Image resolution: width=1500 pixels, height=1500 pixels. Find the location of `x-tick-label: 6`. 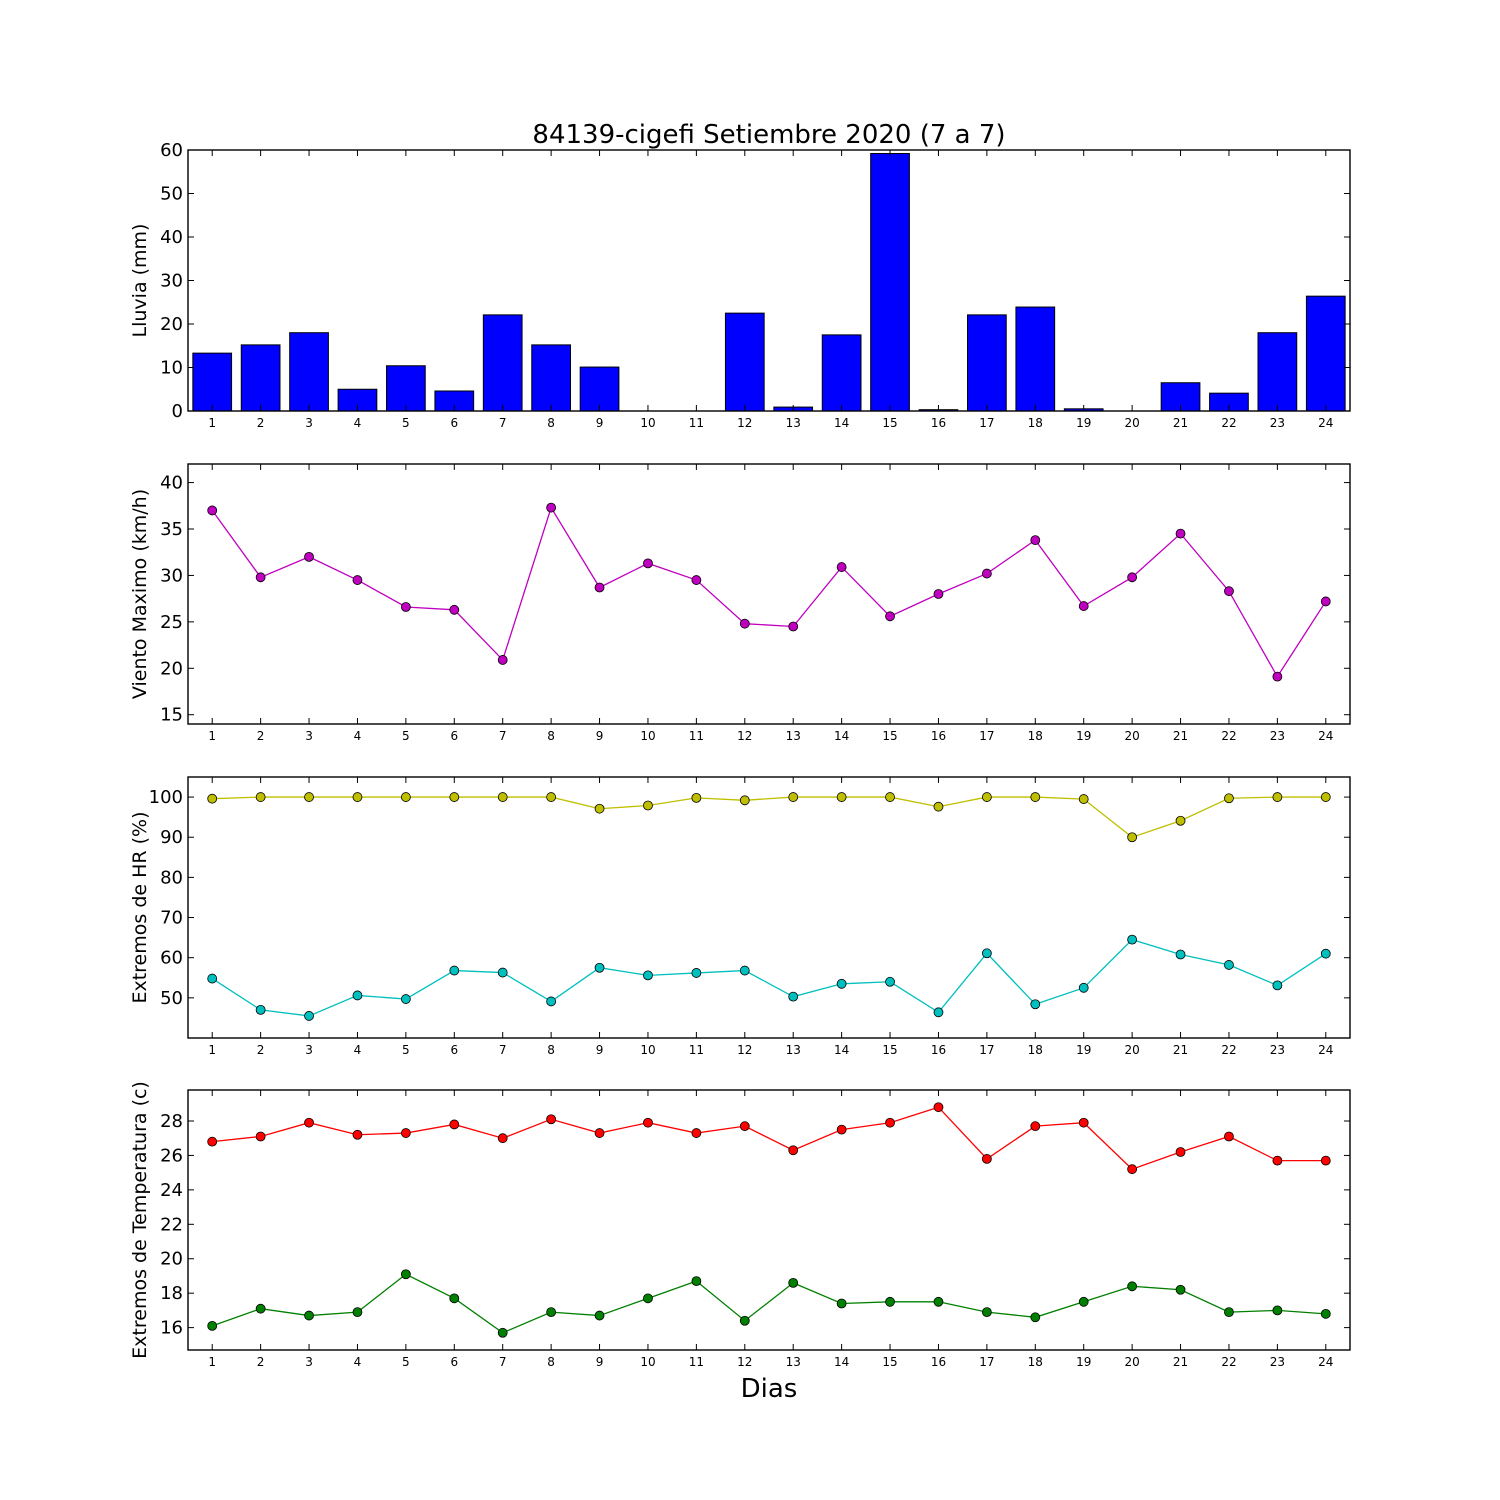

x-tick-label: 6 is located at coordinates (454, 736).